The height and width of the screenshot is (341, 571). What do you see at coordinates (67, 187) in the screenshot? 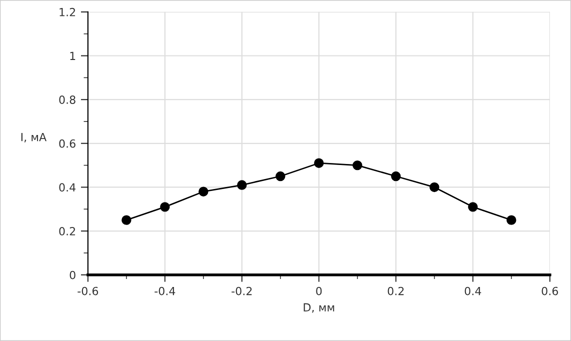
I see `y-tick-label: 0.4` at bounding box center [67, 187].